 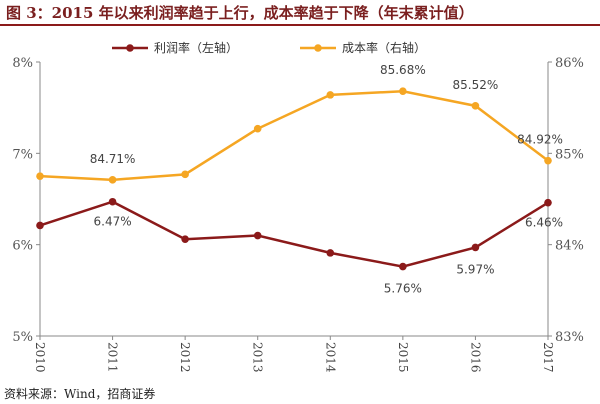 What do you see at coordinates (40, 357) in the screenshot?
I see `x-tick-label: 2010` at bounding box center [40, 357].